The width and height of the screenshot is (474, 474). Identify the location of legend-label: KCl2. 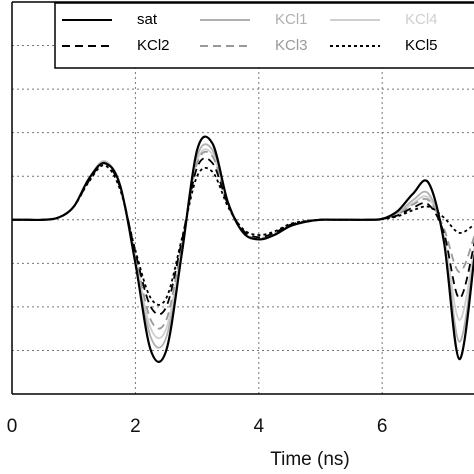
(153, 45).